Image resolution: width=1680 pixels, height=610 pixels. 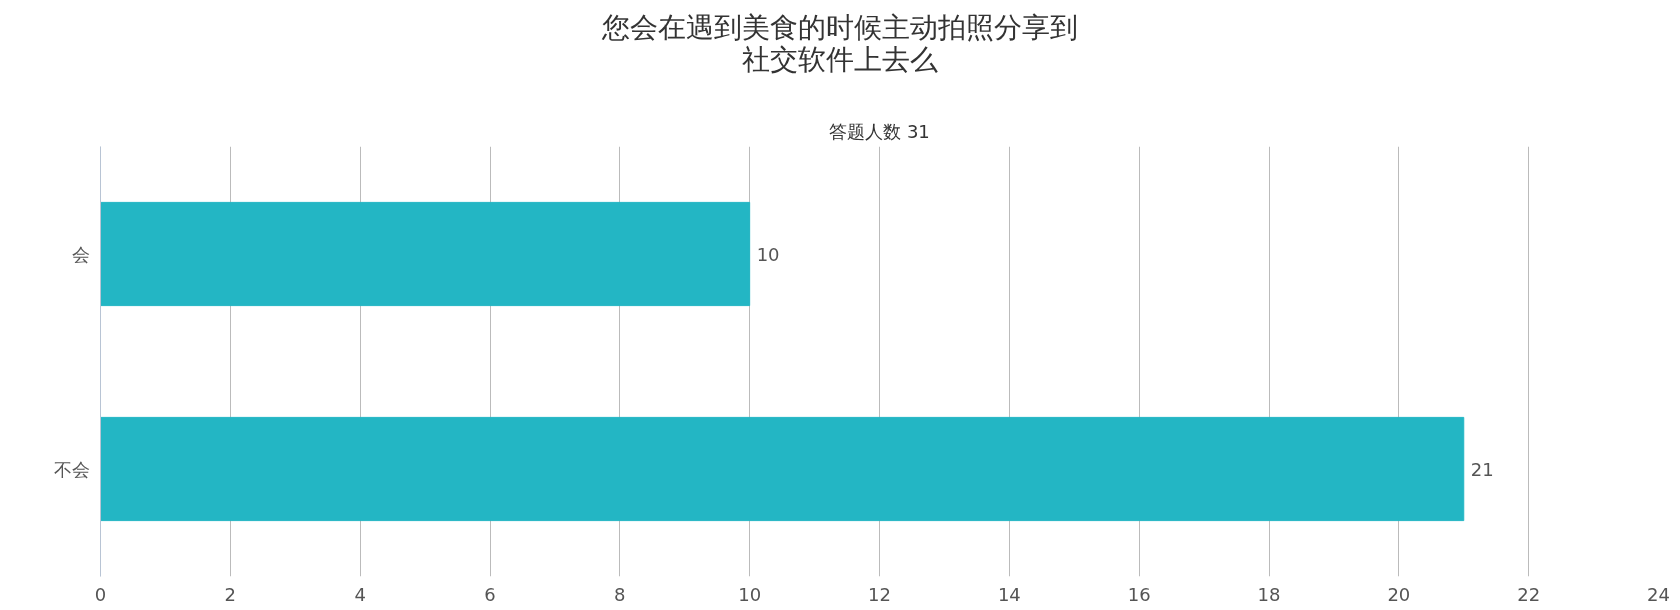 I want to click on x-tick-label: 8, so click(x=620, y=594).